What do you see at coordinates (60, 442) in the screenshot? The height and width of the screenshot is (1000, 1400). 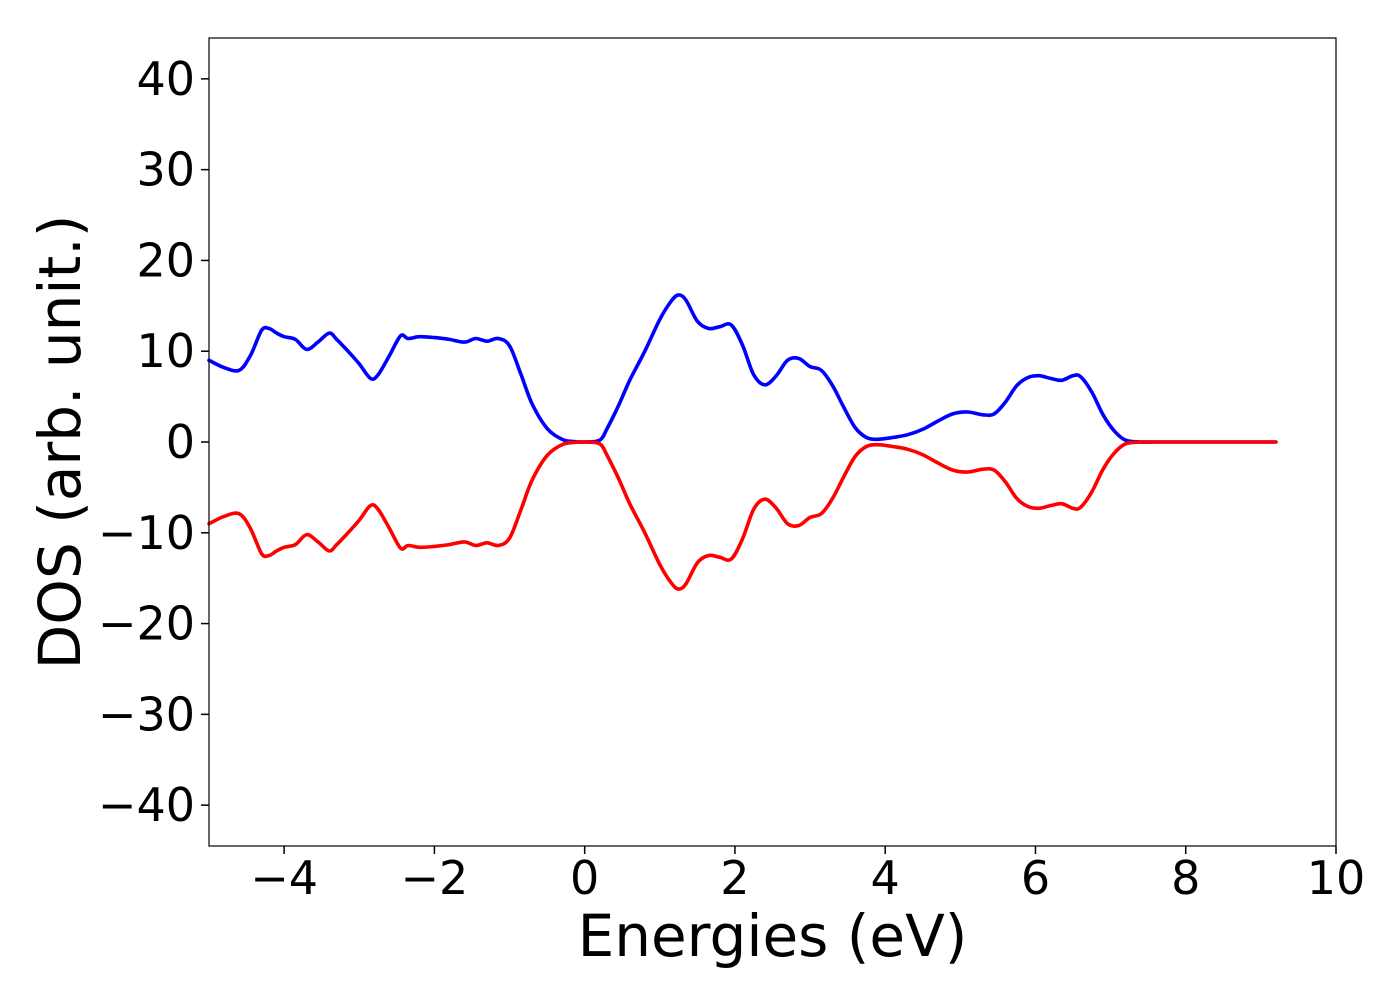 I see `y-axis-title: DOS (arb. unit.)` at bounding box center [60, 442].